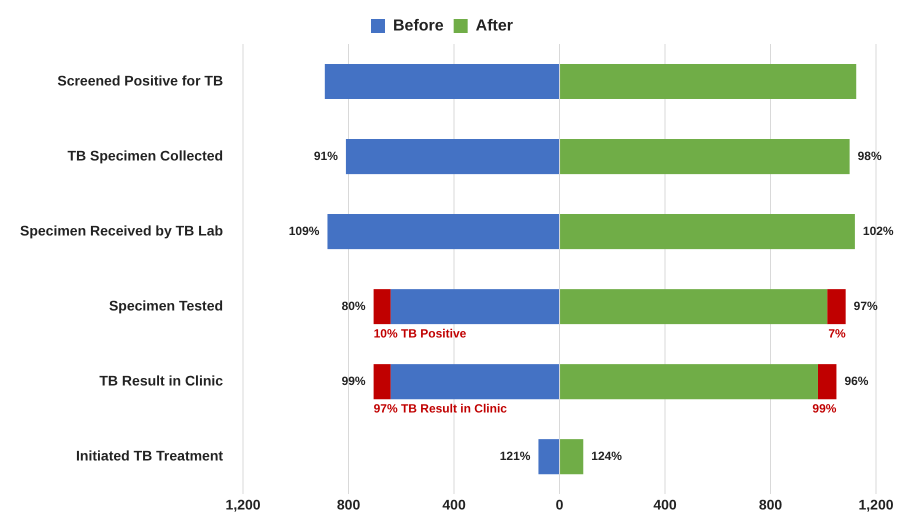 The image size is (914, 529). What do you see at coordinates (420, 333) in the screenshot?
I see `annotation: 10% TB Positive` at bounding box center [420, 333].